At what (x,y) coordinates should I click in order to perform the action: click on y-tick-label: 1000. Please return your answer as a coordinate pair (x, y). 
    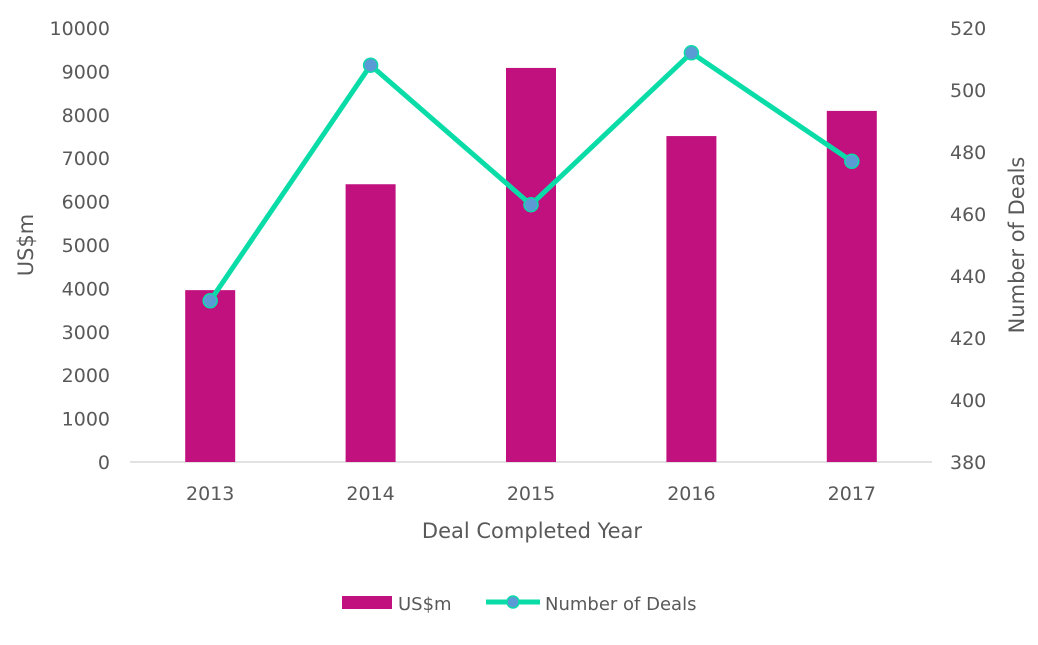
    Looking at the image, I should click on (86, 420).